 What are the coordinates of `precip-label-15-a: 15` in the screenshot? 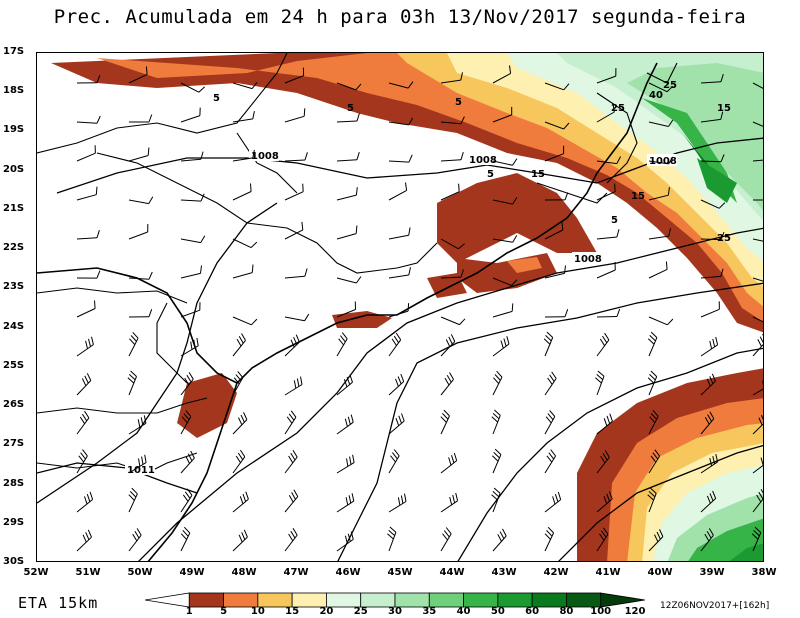 It's located at (538, 174).